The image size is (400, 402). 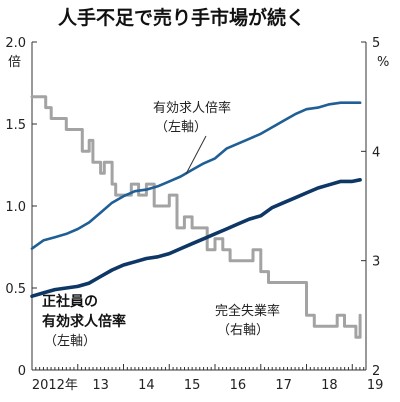 I want to click on right-axis-ticks: 2 3 4 5, so click(x=370, y=207).